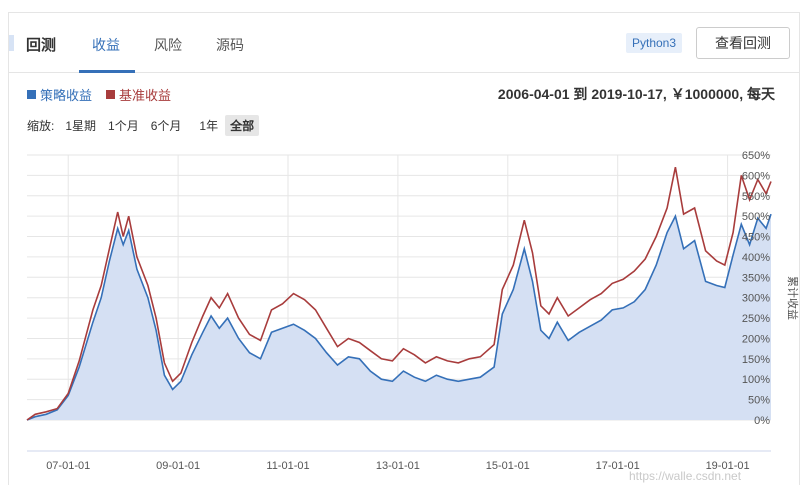 Image resolution: width=807 pixels, height=486 pixels. Describe the element at coordinates (209, 126) in the screenshot. I see `zoom-1-year: 1年` at that location.